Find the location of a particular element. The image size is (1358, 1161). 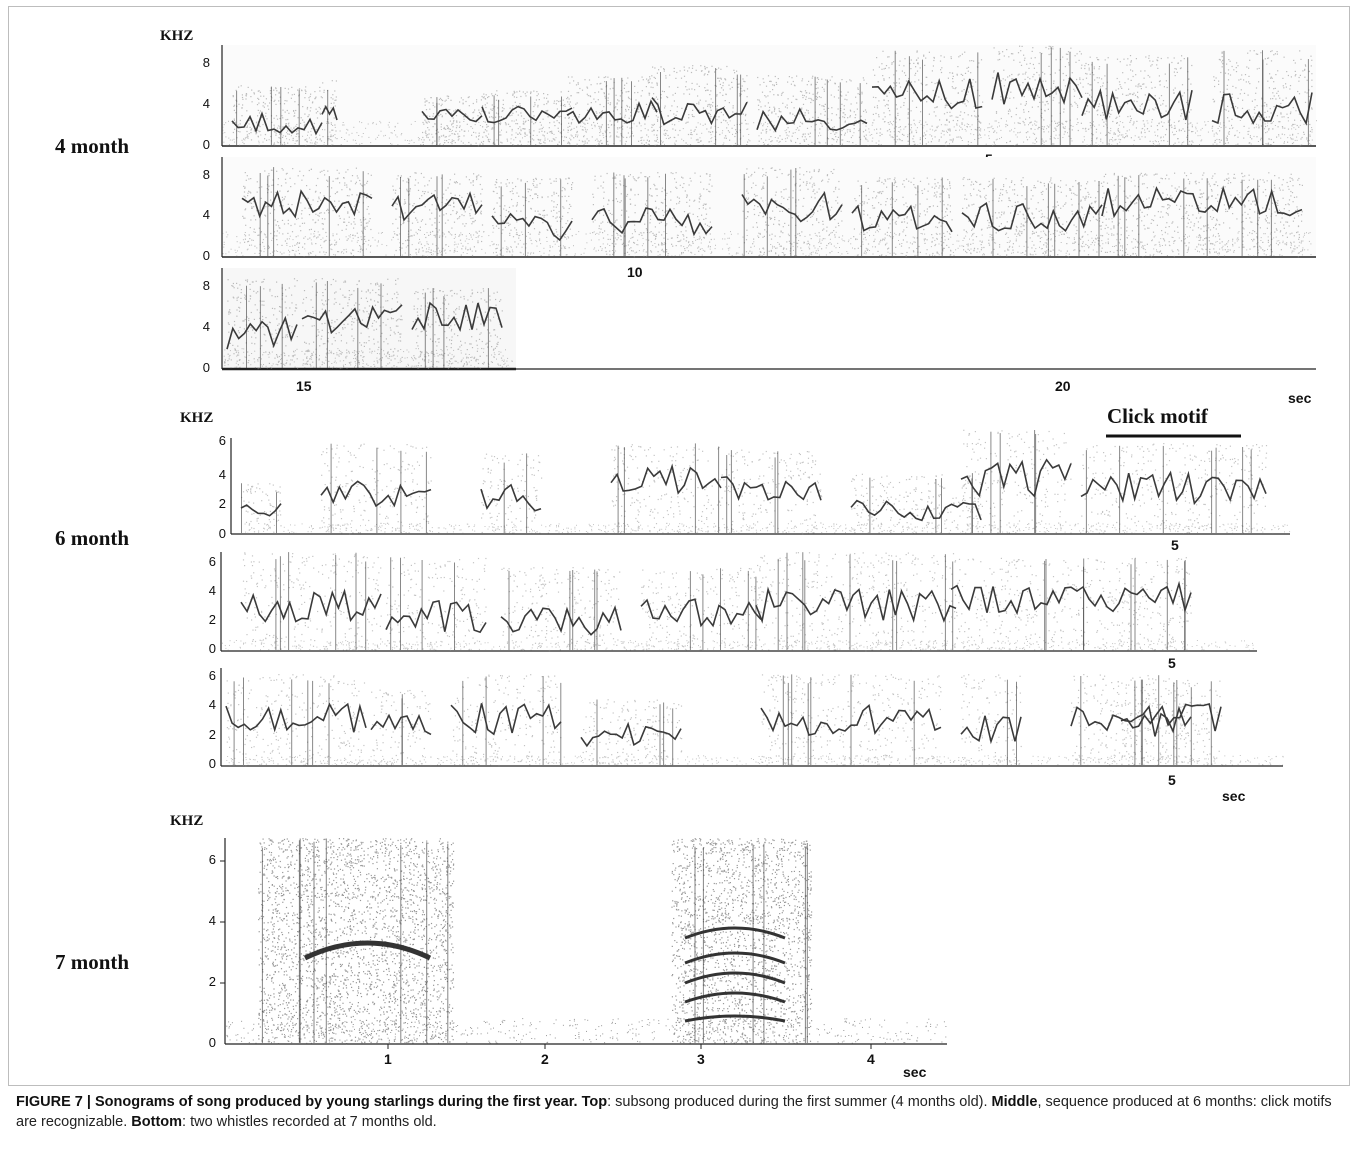

ytick-top-r3-8: 8 is located at coordinates (200, 285).